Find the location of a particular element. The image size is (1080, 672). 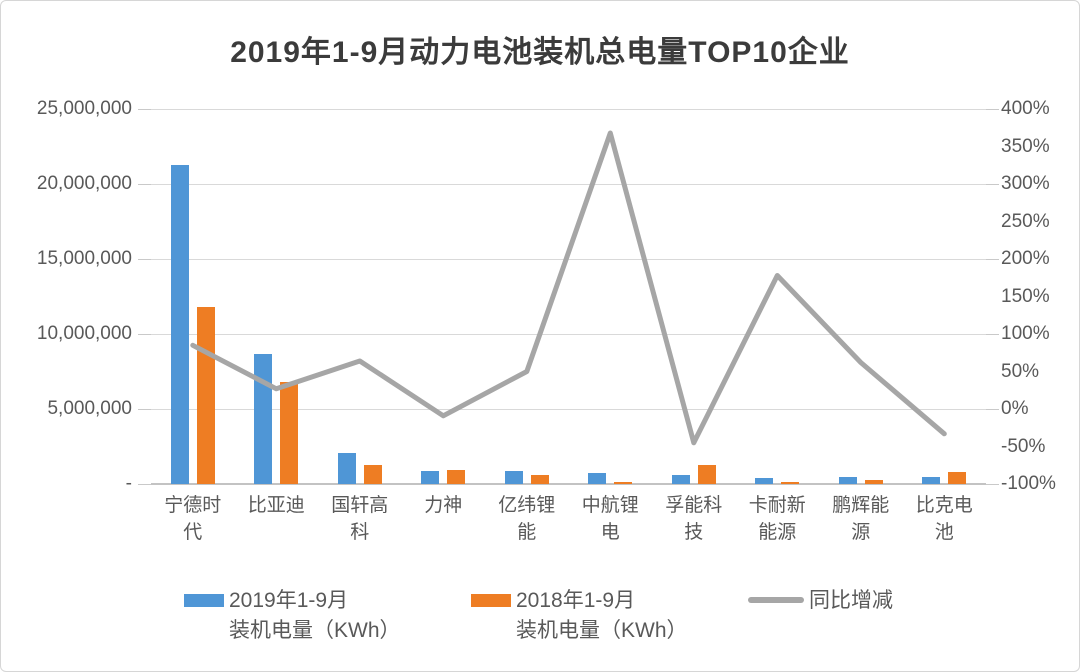

x-axis-category-label: 比亚迪 is located at coordinates (276, 505).